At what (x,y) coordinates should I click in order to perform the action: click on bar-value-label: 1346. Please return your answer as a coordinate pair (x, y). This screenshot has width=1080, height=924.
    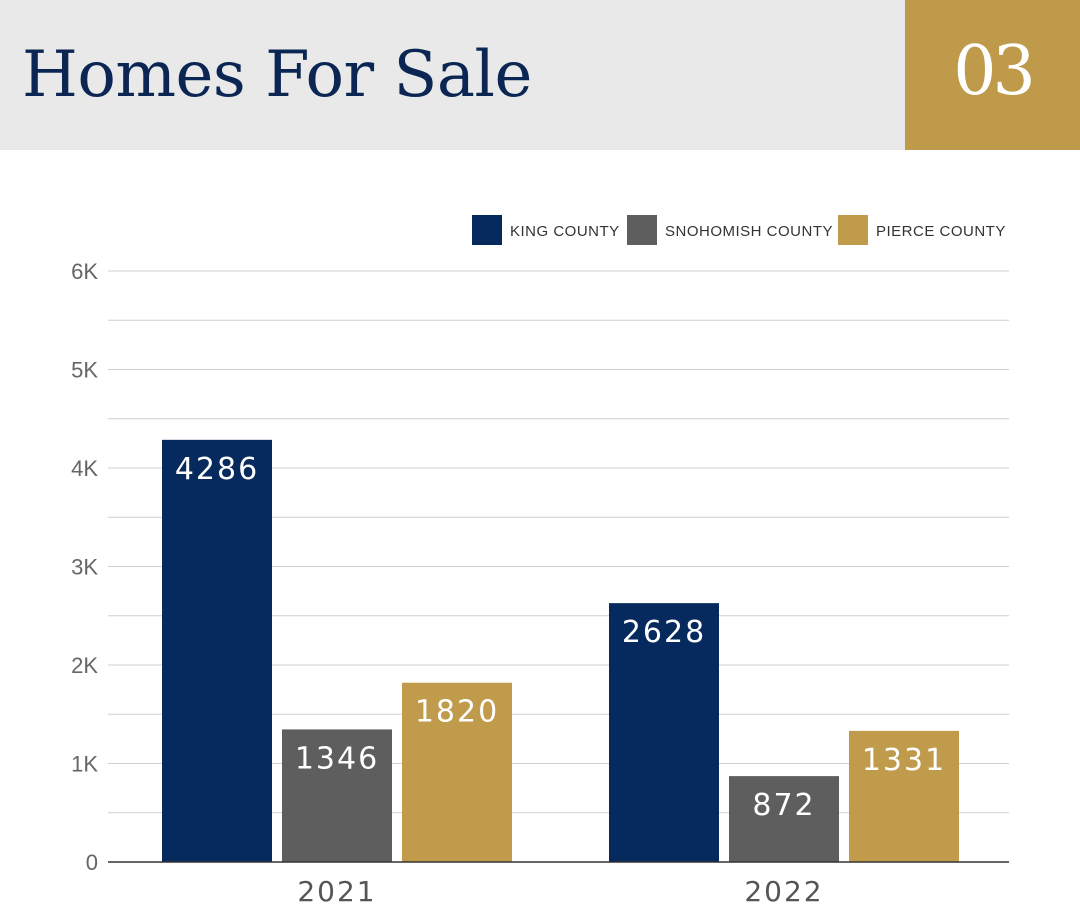
    Looking at the image, I should click on (337, 758).